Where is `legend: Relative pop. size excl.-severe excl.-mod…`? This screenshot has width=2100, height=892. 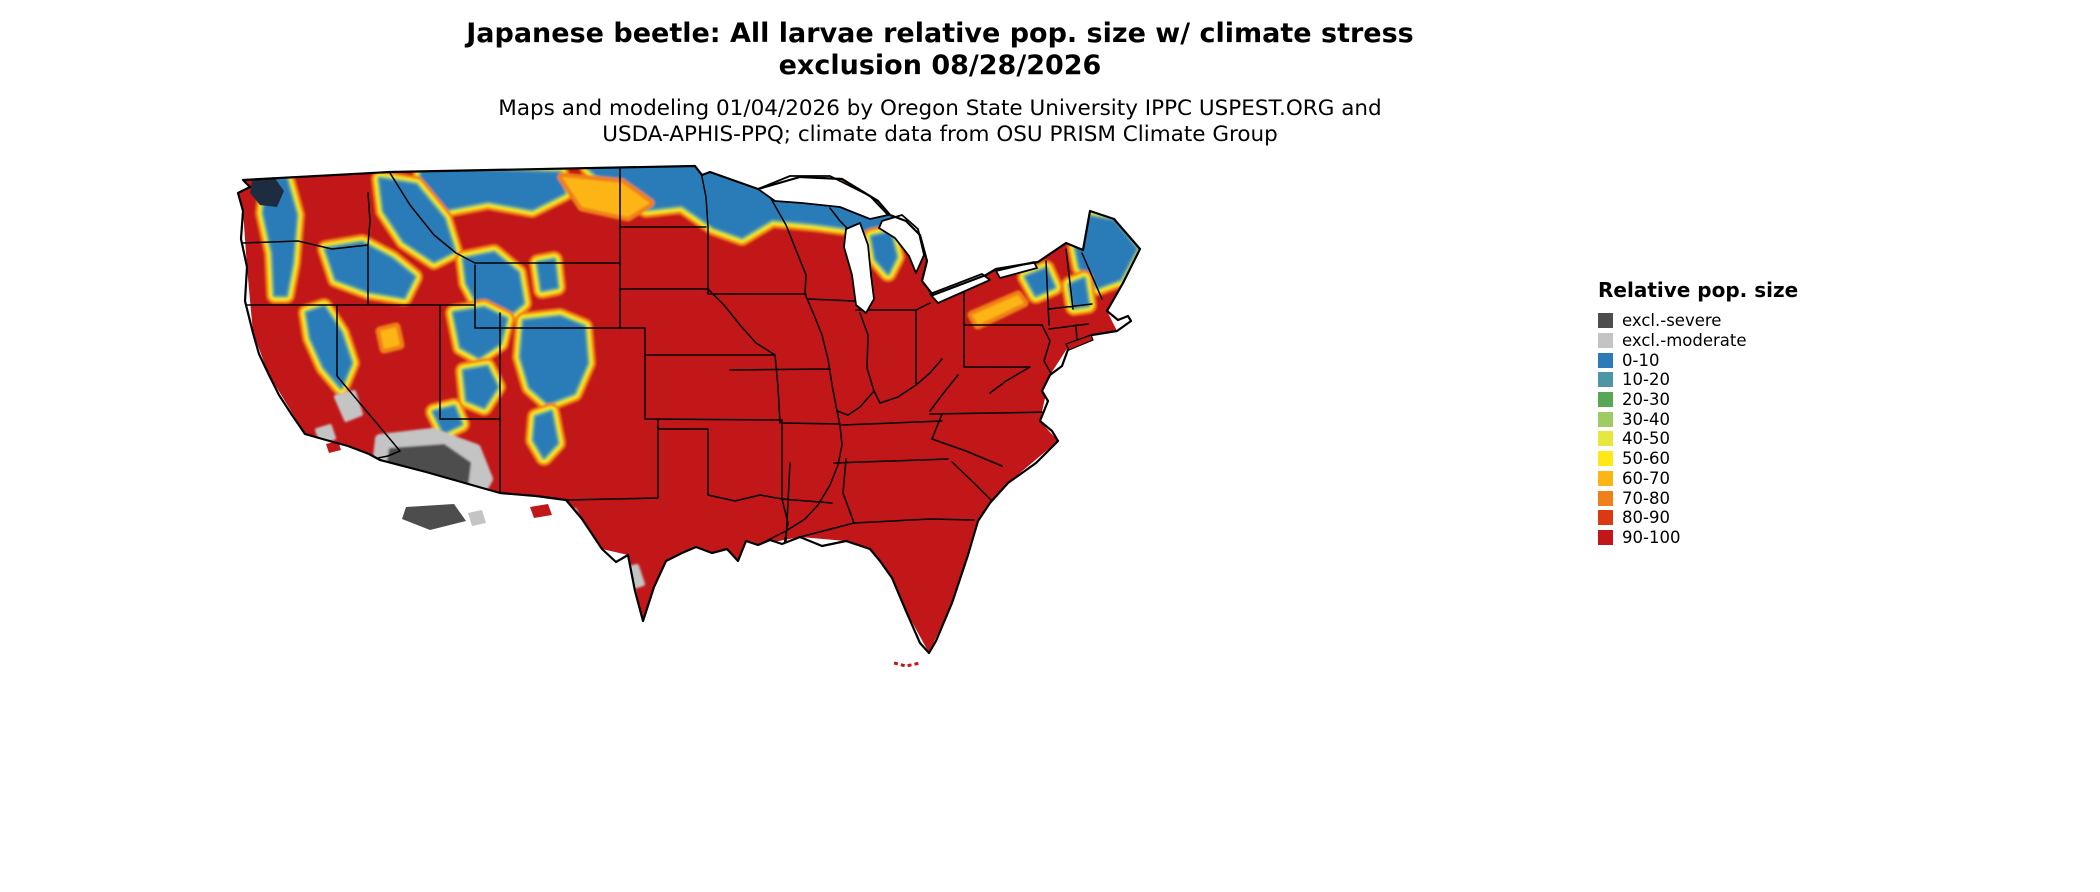
legend: Relative pop. size excl.-severe excl.-mod… is located at coordinates (1718, 412).